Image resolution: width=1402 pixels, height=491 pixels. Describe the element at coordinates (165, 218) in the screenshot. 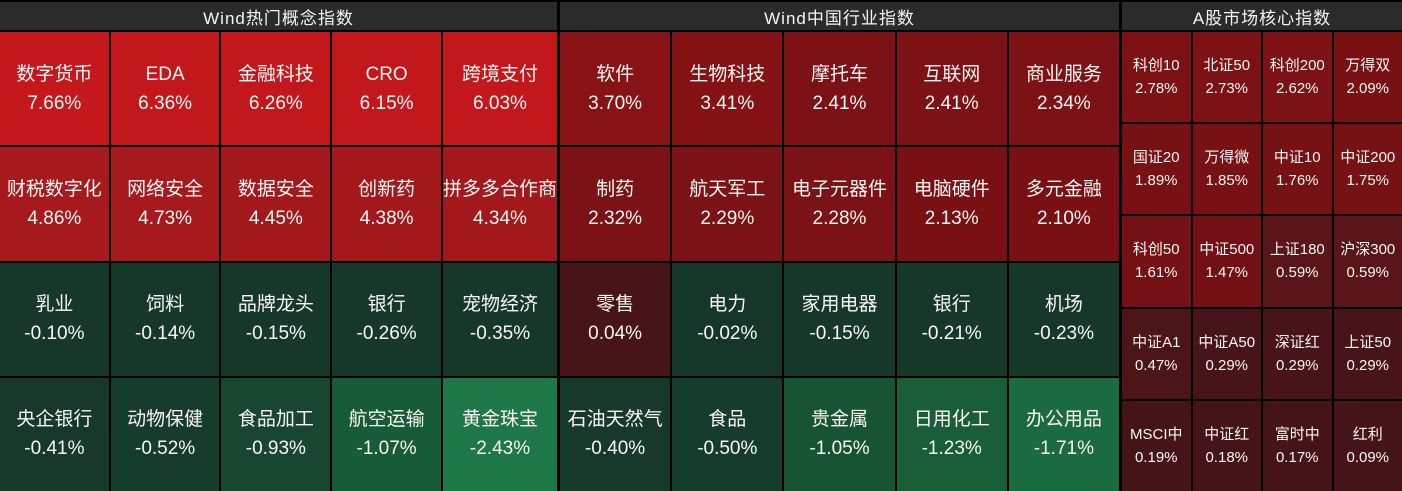

I see `index-change: 4.73%` at that location.